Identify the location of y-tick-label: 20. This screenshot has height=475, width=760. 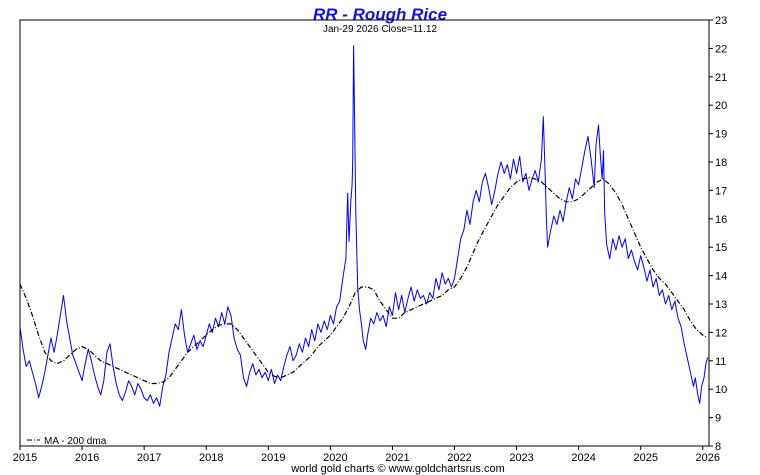
(721, 106).